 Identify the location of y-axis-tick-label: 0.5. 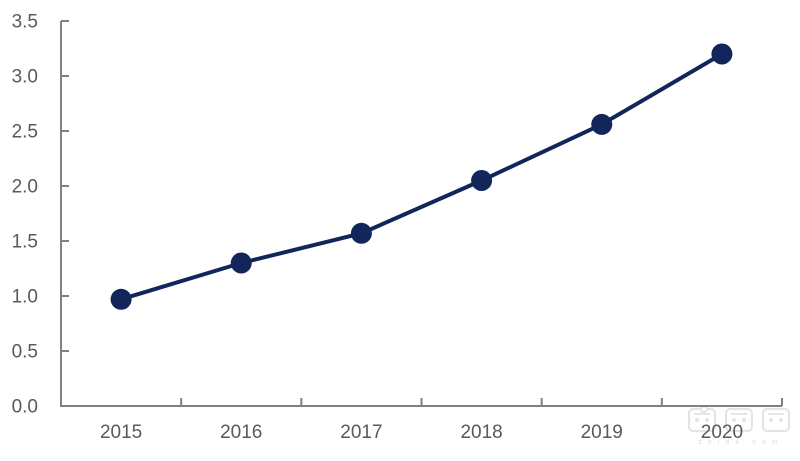
(25, 352).